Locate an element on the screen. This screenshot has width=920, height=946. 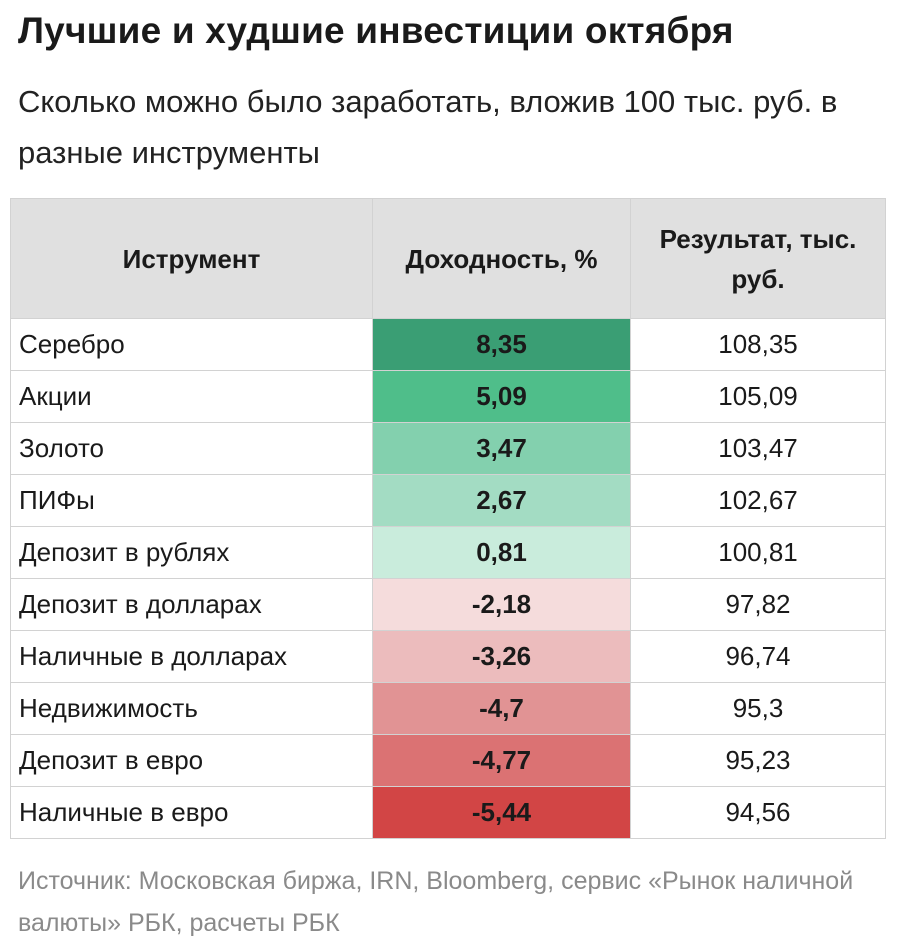
instrument-name: Депозит в рублях is located at coordinates (191, 552).